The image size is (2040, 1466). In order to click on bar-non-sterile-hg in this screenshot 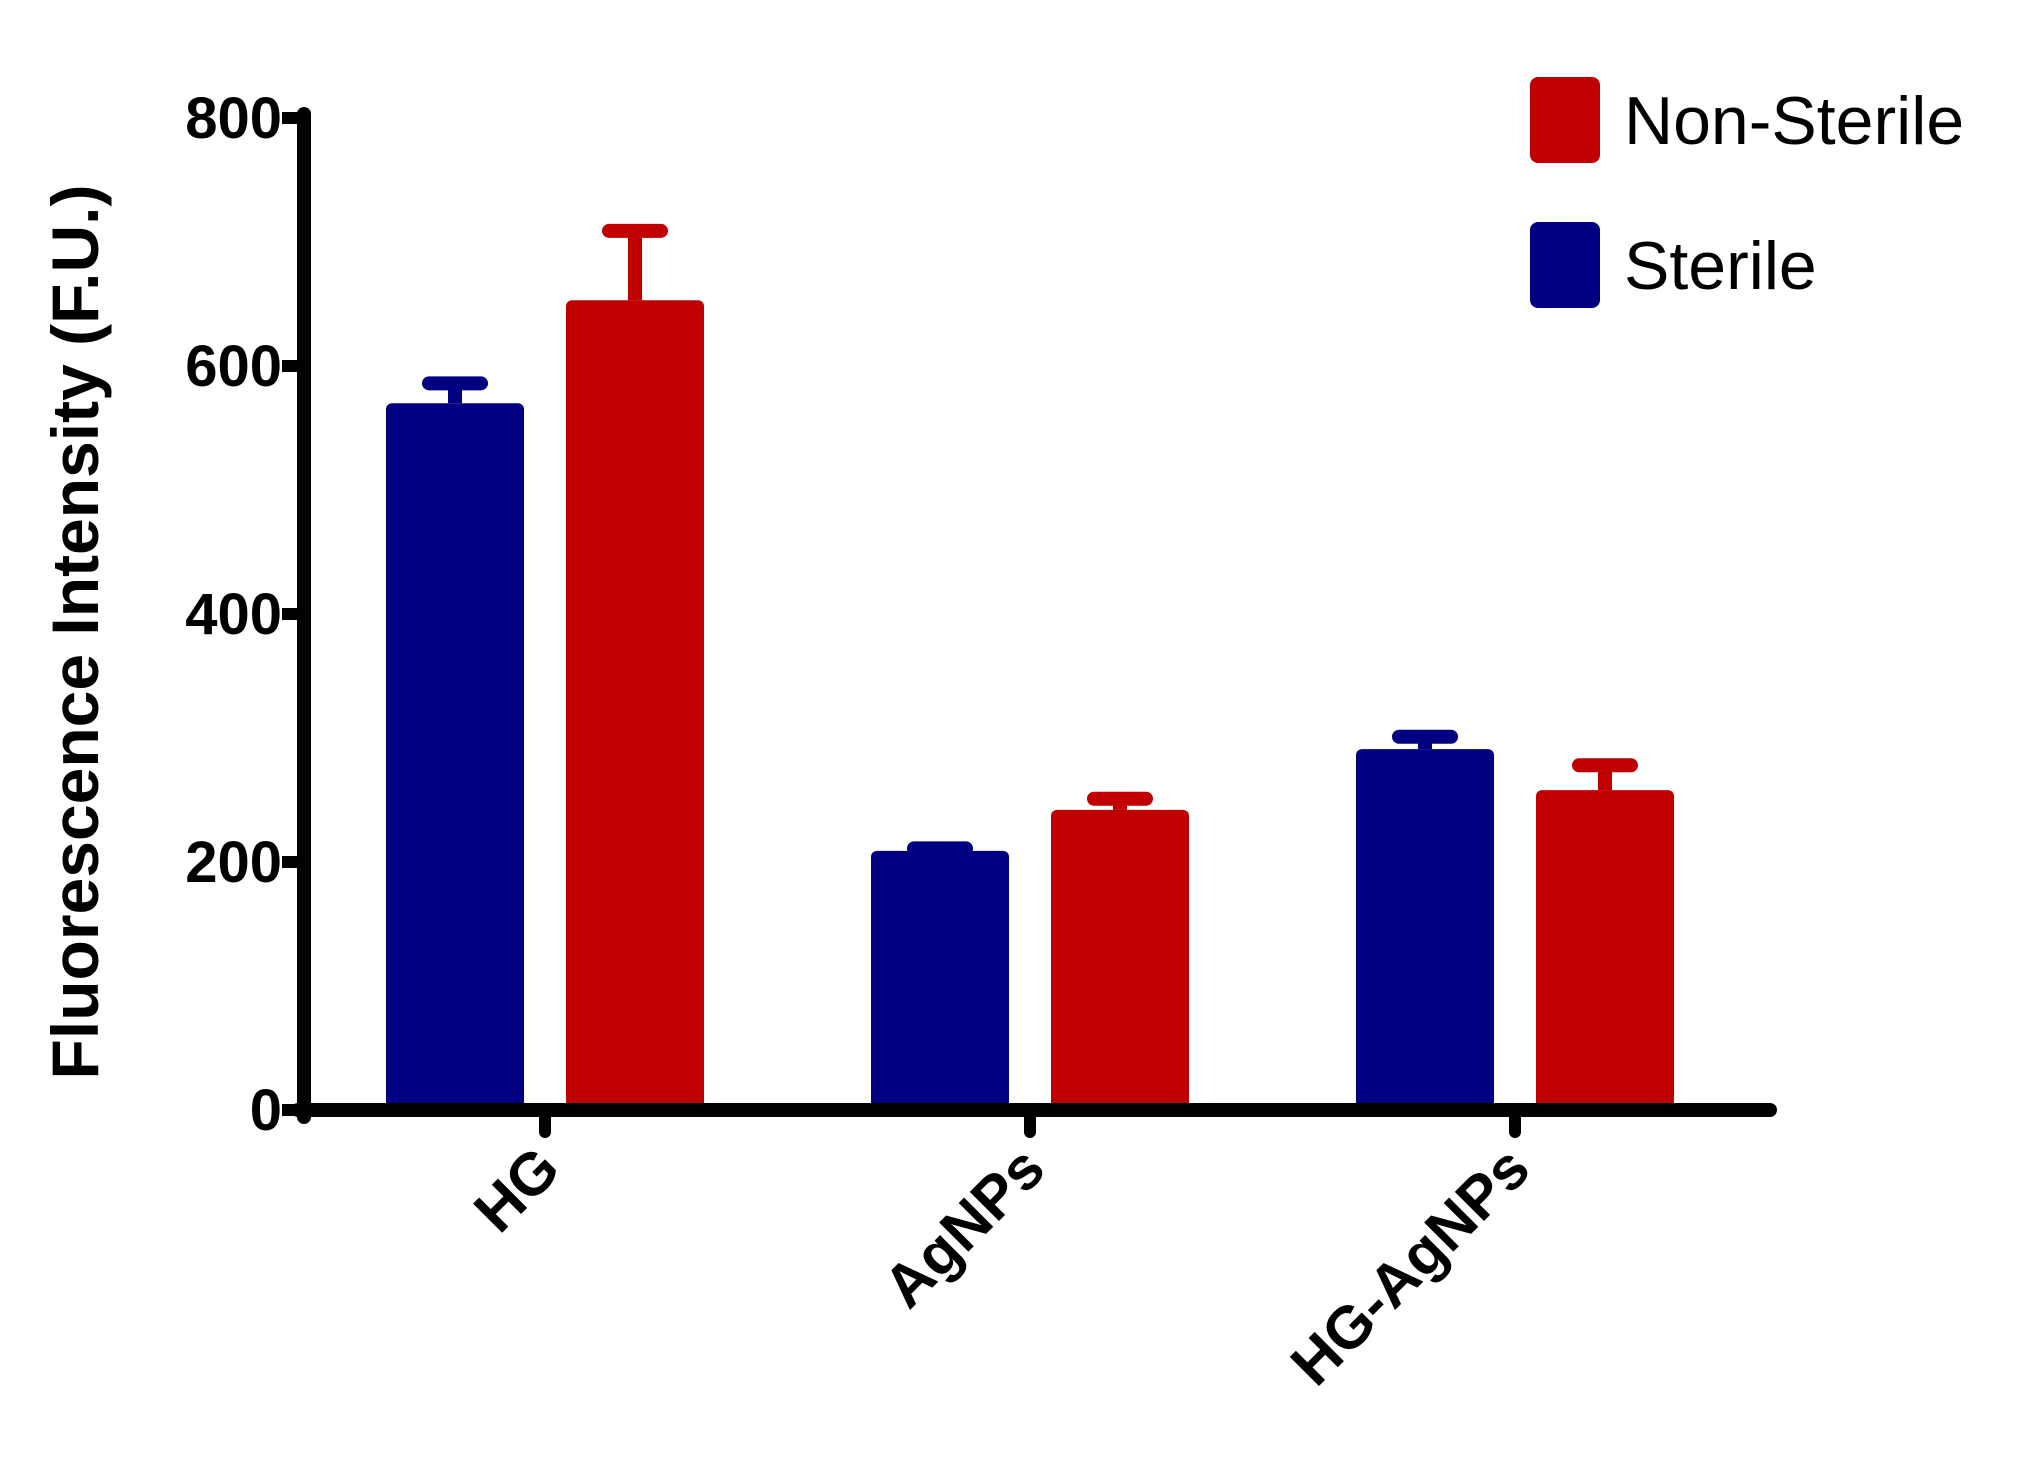, I will do `click(635, 705)`.